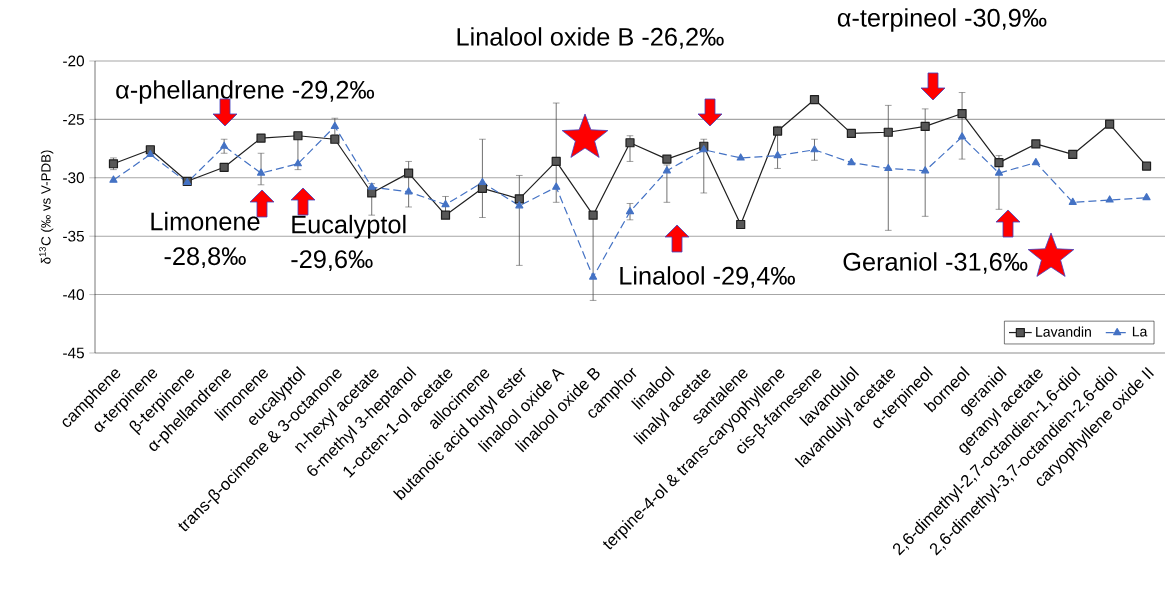  What do you see at coordinates (935, 263) in the screenshot?
I see `annotation: Geraniol -31,6‰` at bounding box center [935, 263].